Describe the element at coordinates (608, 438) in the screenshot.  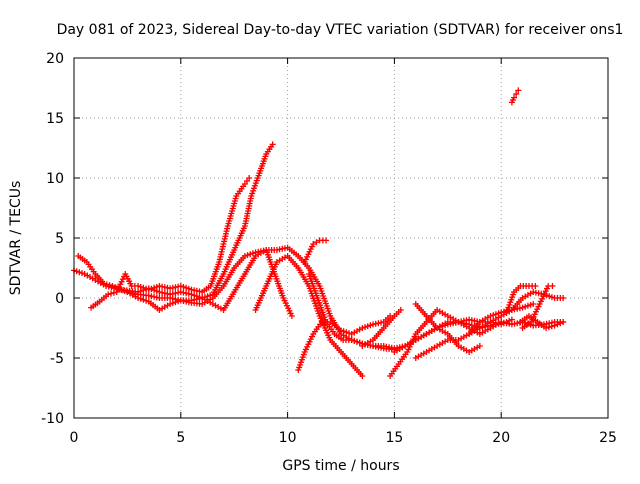
I see `x-tick-label: 25` at that location.